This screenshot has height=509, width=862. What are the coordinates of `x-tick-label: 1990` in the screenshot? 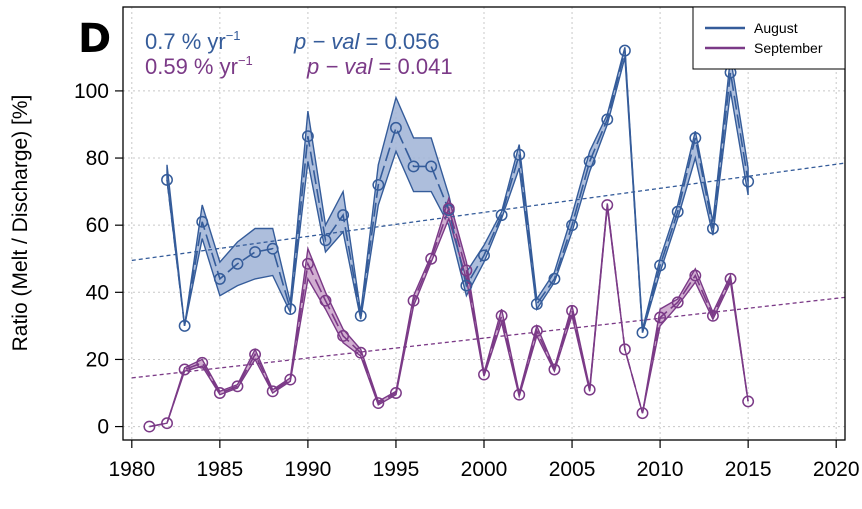 It's located at (308, 469).